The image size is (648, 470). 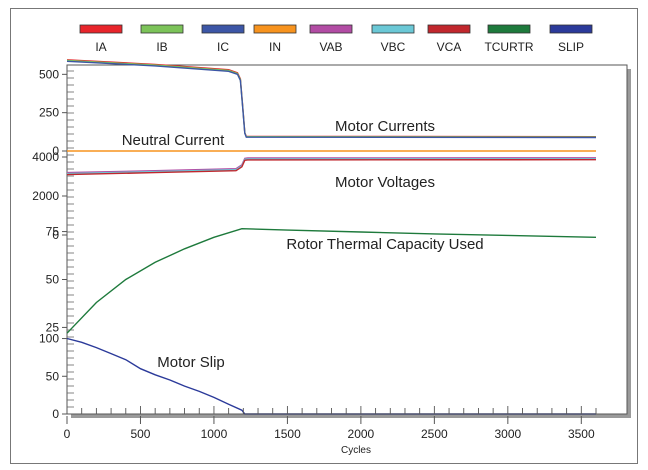 I want to click on legend-label-tcurtr: TCURTR, so click(x=508, y=47).